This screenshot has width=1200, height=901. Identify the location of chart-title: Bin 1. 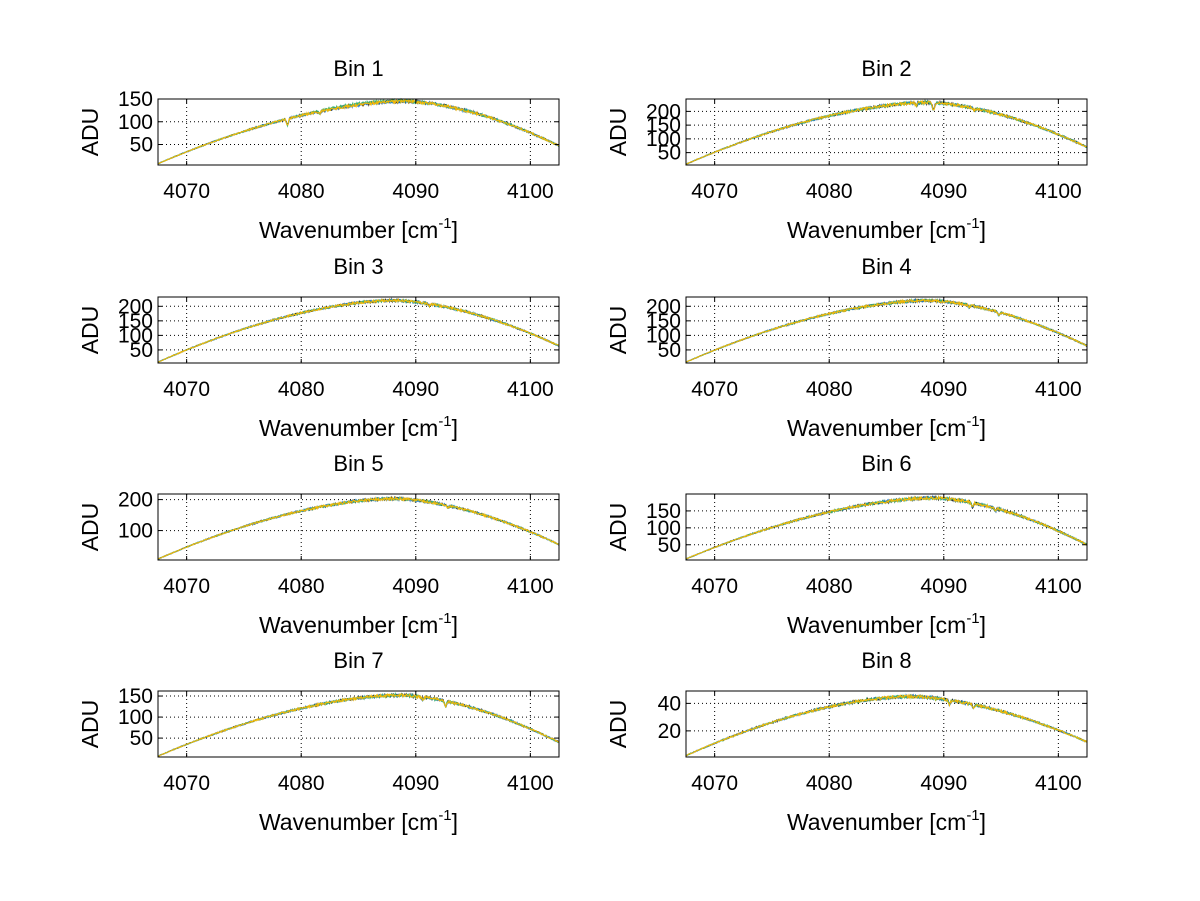
(358, 68).